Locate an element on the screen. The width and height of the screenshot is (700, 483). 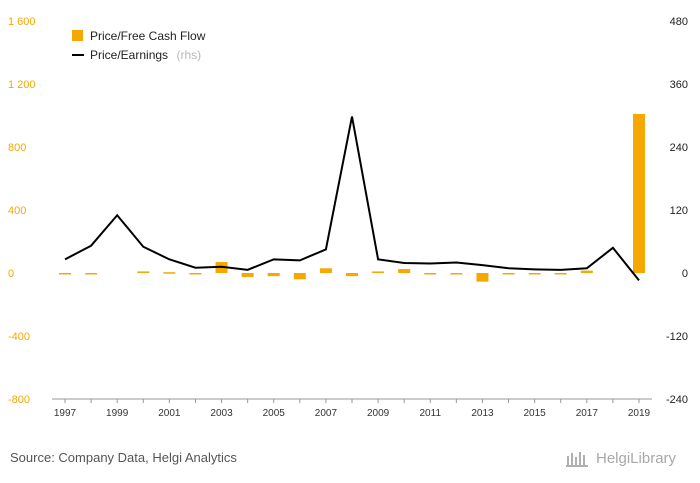
right-axis: 480 360 240 120 0 -120 -240 is located at coordinates (677, 211).